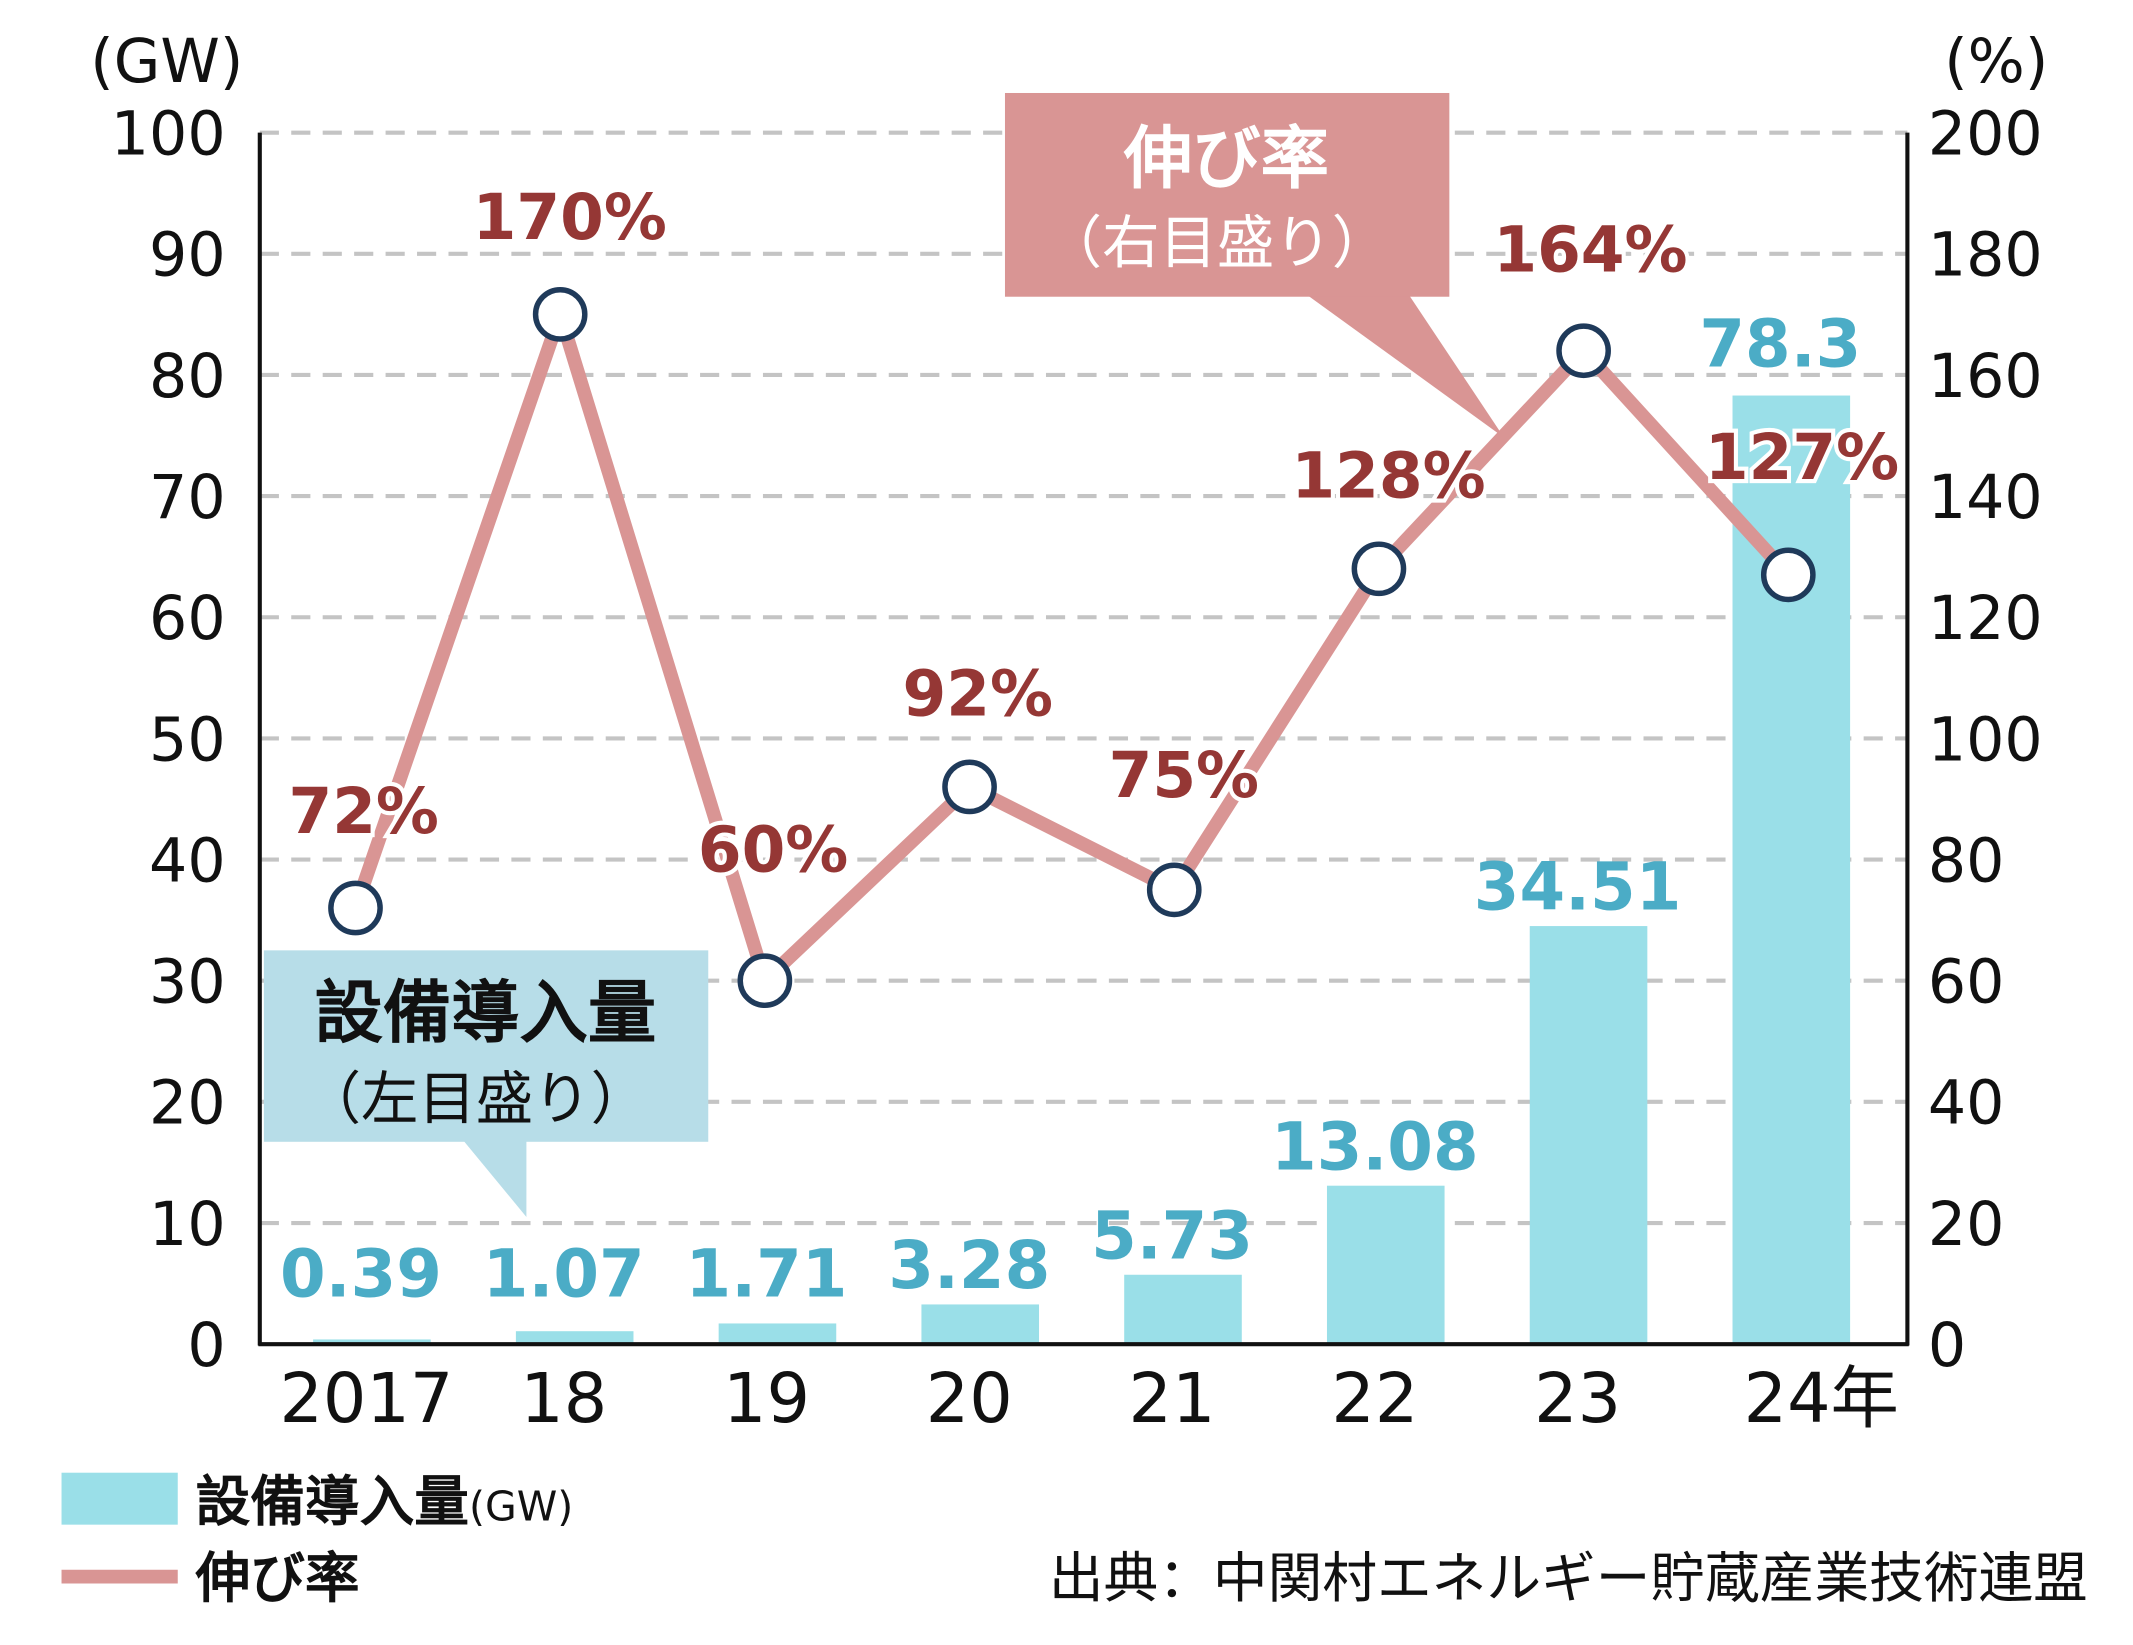 The width and height of the screenshot is (2133, 1645). I want to click on right-tick-label: 160, so click(1985, 377).